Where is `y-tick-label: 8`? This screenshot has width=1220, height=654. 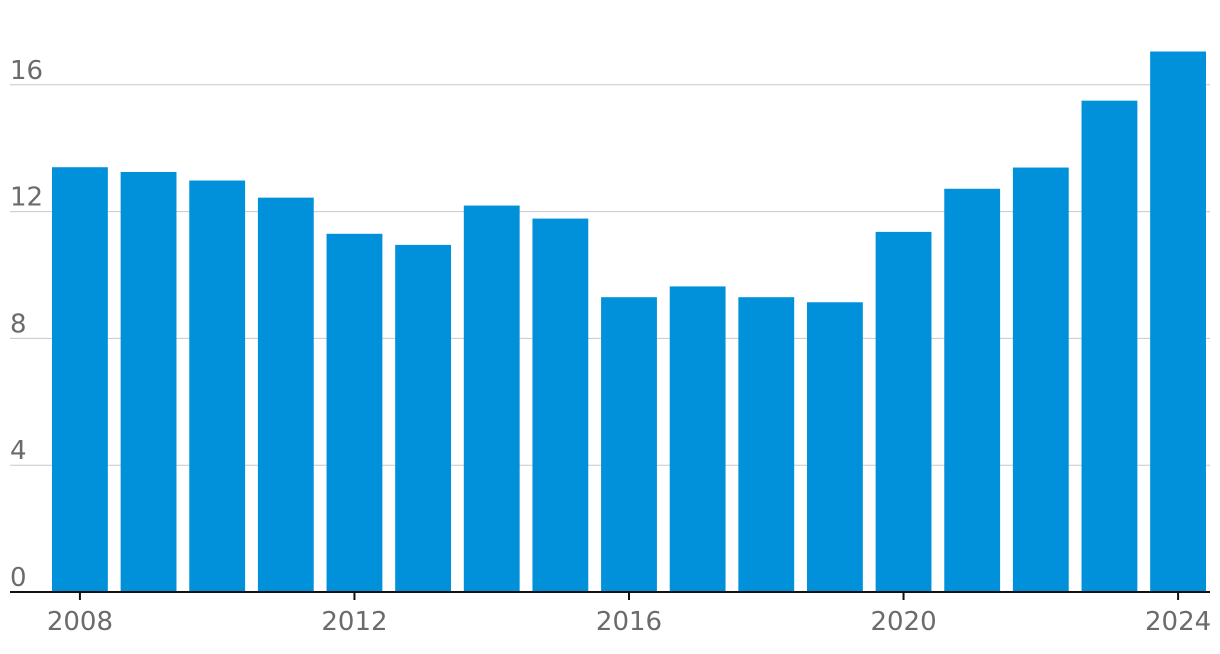 y-tick-label: 8 is located at coordinates (18, 324).